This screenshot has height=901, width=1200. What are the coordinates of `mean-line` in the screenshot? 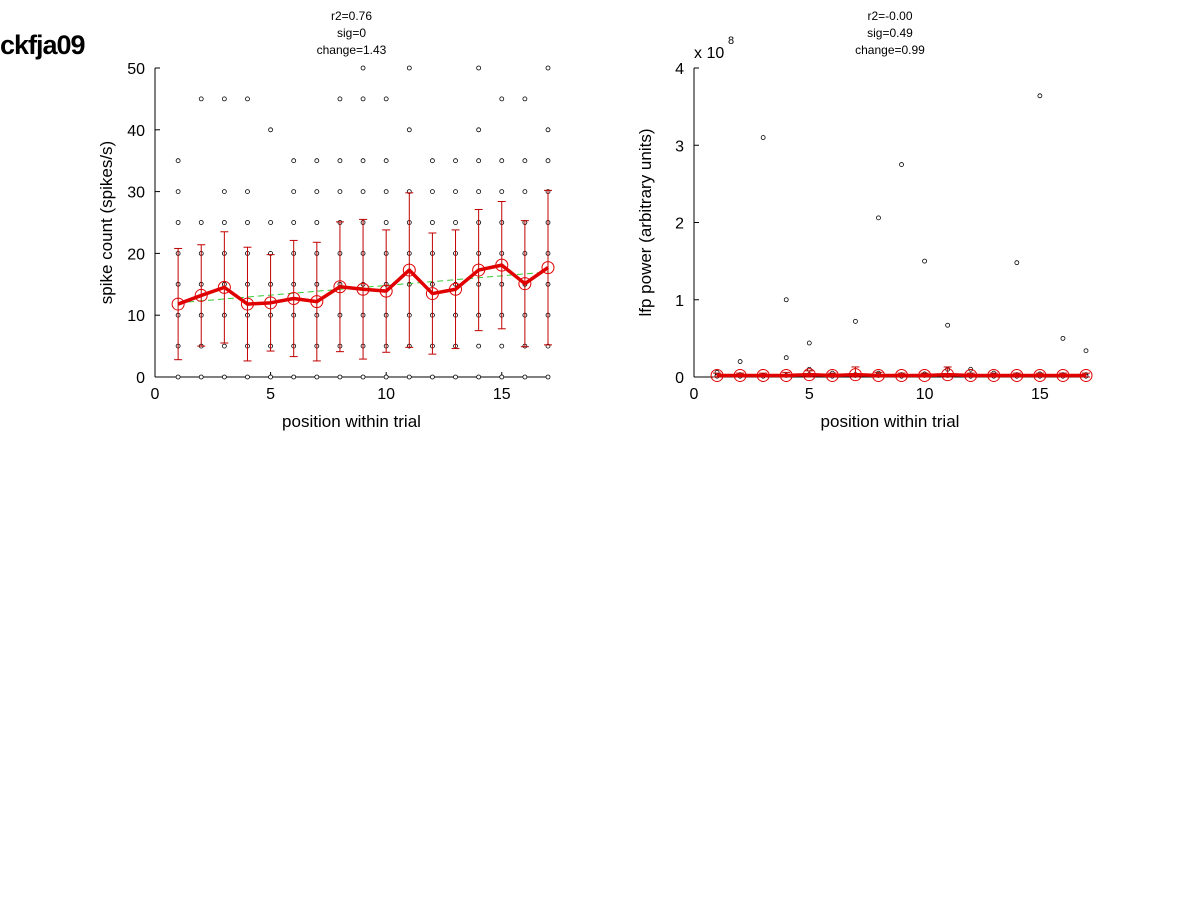 It's located at (363, 284).